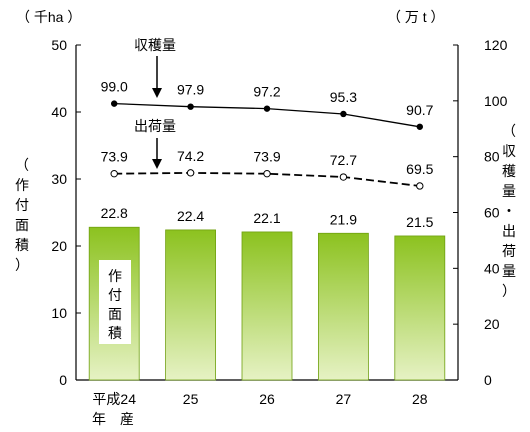 The height and width of the screenshot is (432, 530). What do you see at coordinates (66, 212) in the screenshot?
I see `left-axis-ticks: 0 10 20 30 40 50` at bounding box center [66, 212].